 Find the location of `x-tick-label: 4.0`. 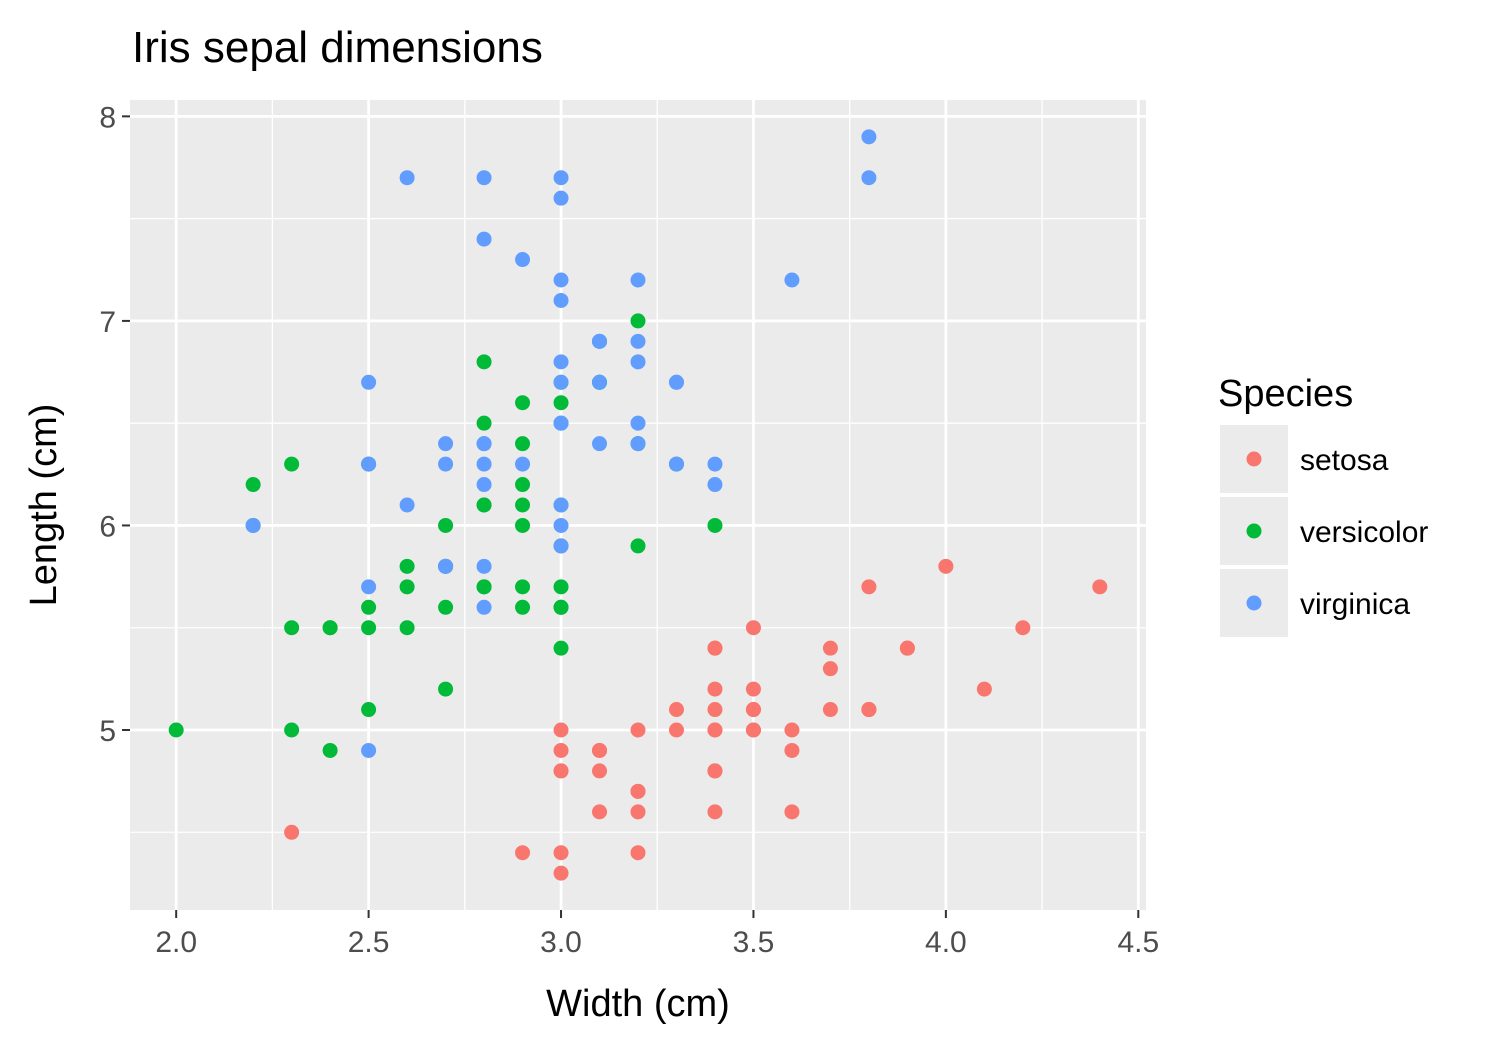

x-tick-label: 4.0 is located at coordinates (946, 942).